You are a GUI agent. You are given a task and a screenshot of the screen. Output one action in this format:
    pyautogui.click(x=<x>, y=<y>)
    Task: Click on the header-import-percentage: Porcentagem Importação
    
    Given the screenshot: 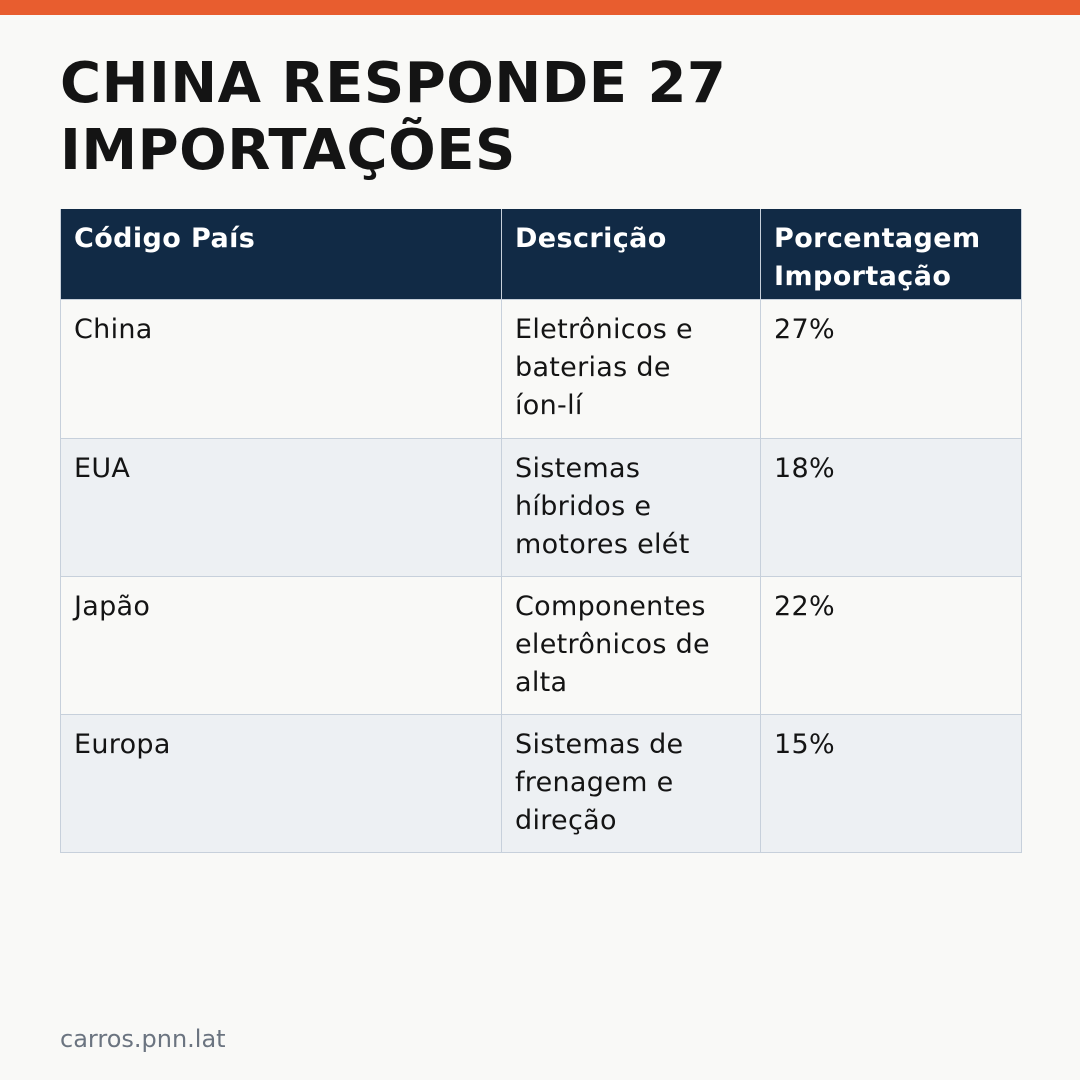 What is the action you would take?
    pyautogui.click(x=891, y=254)
    